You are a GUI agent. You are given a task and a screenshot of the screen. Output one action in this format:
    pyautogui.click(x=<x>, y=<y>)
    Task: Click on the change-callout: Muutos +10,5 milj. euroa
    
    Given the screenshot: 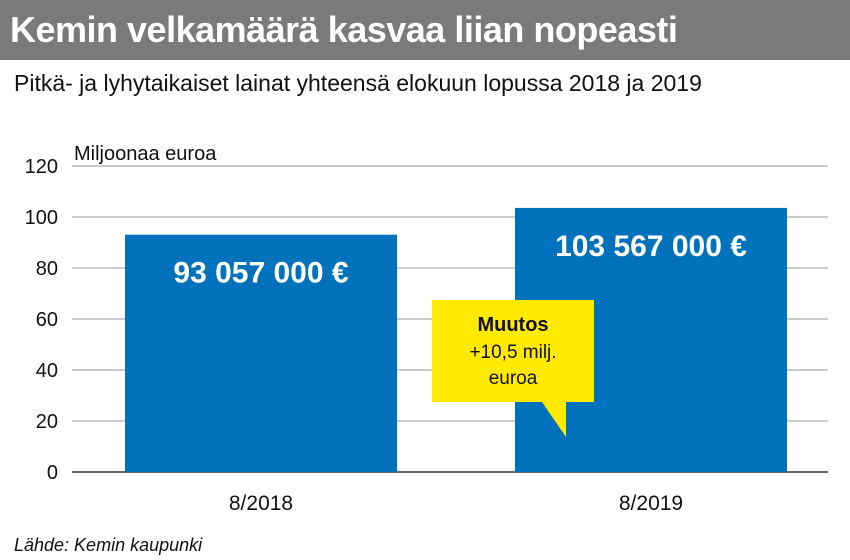 What is the action you would take?
    pyautogui.click(x=513, y=368)
    